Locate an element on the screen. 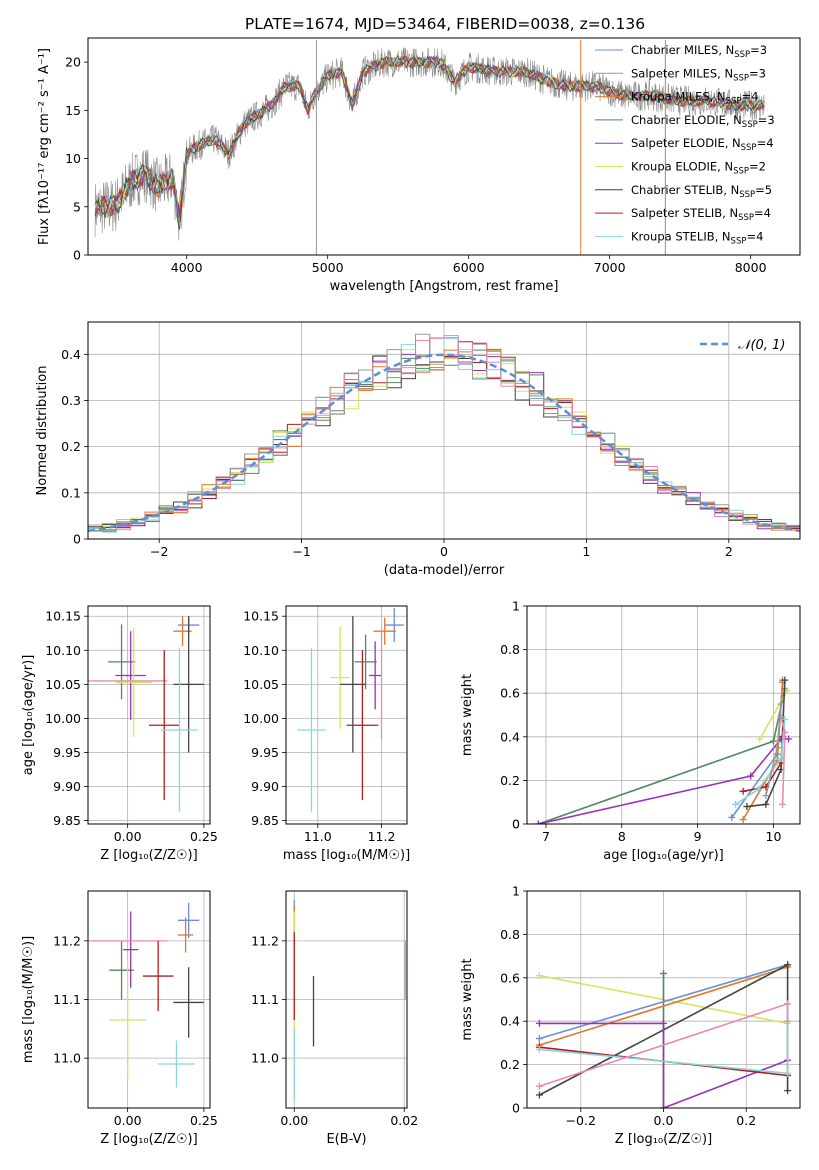  legend-entry: Salpeter STELIB, NSSP=4 is located at coordinates (701, 214).